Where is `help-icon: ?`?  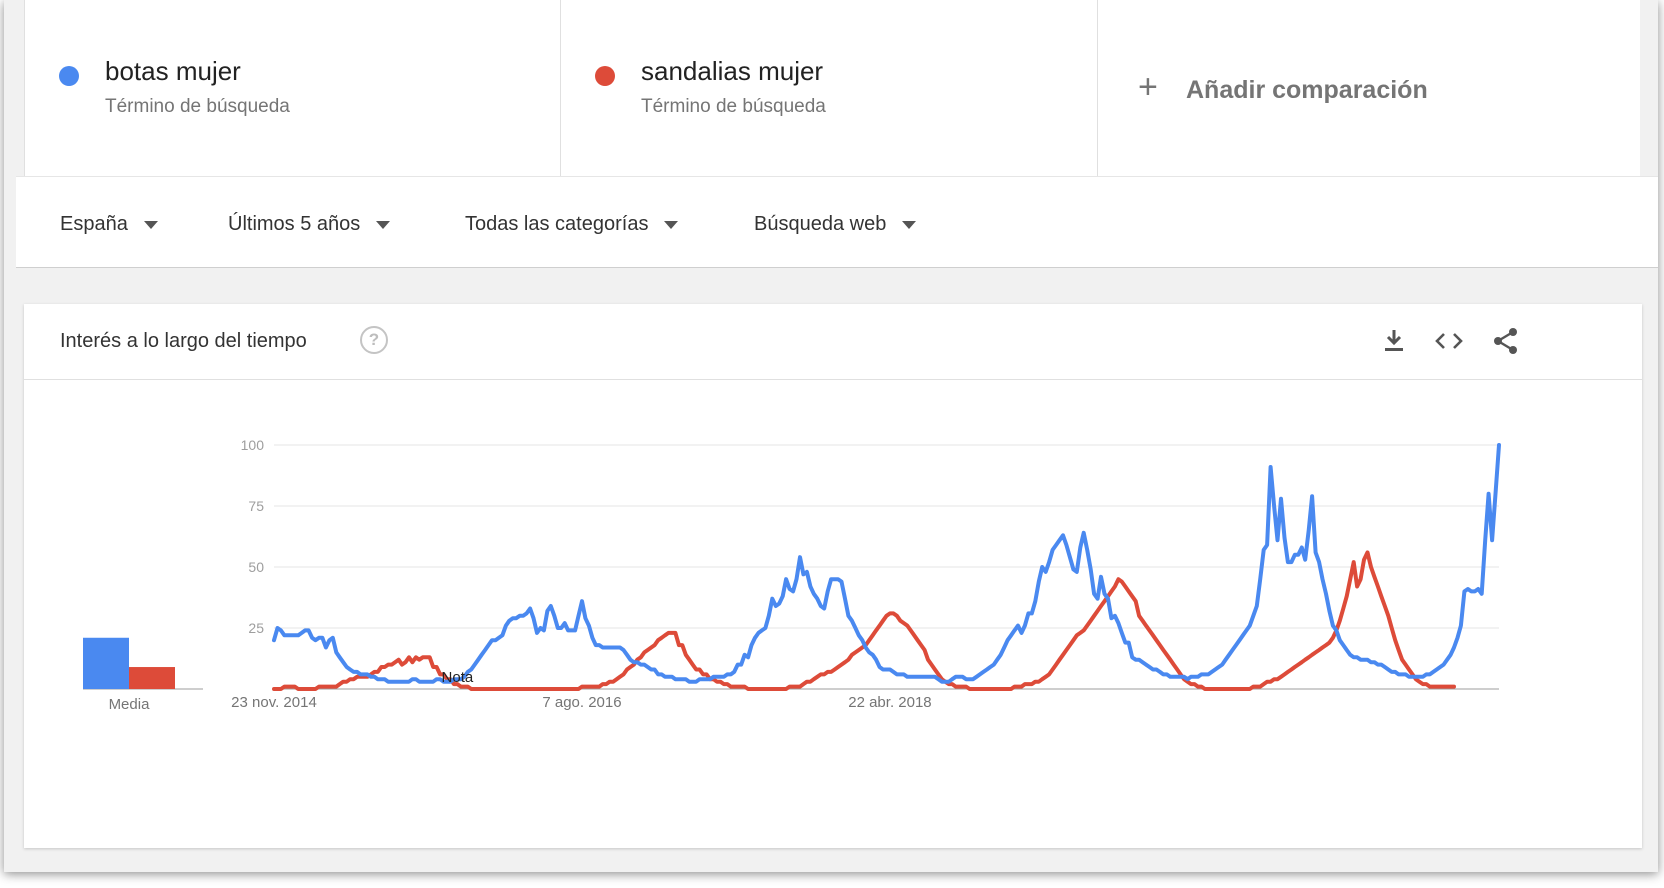 help-icon: ? is located at coordinates (374, 340).